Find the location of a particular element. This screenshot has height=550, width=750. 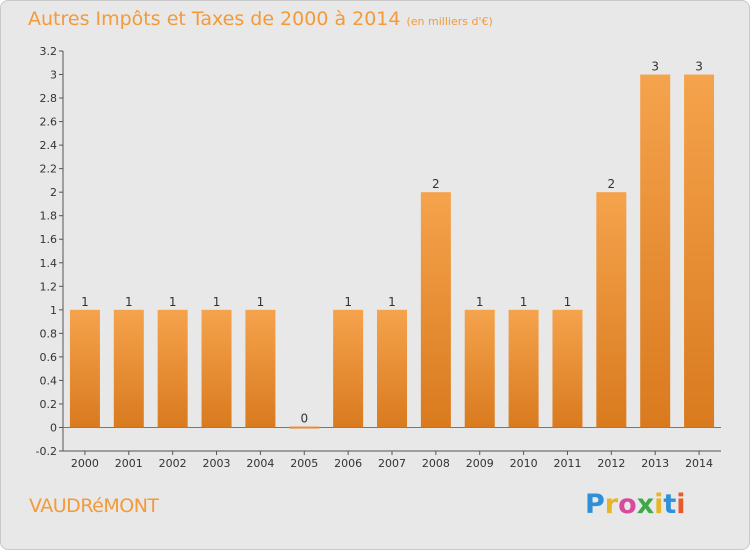

chart-title-text: Autres Impôts et Taxes de 2000 à 2014 is located at coordinates (214, 19).